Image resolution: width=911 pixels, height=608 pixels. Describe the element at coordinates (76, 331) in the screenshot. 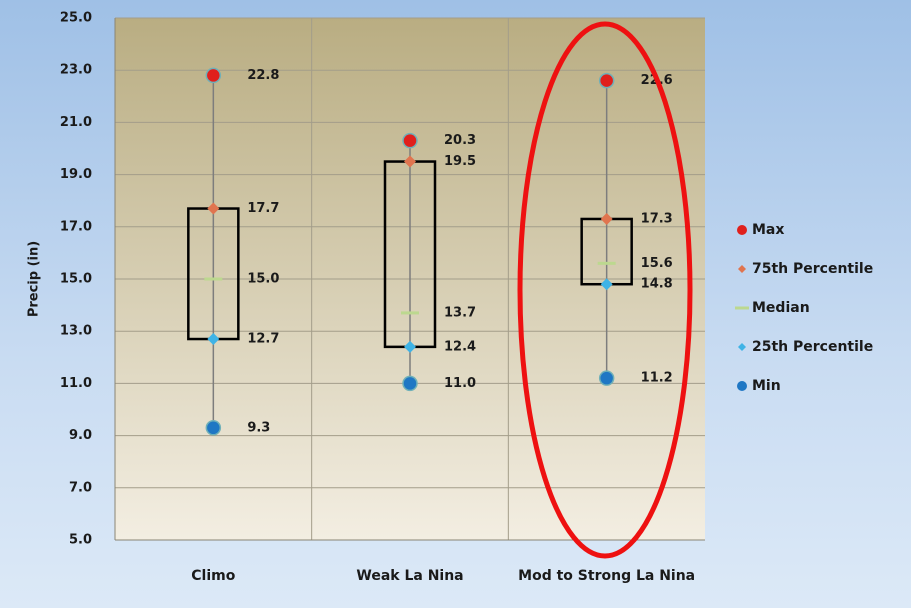

I see `y-tick-label: 13.0` at that location.